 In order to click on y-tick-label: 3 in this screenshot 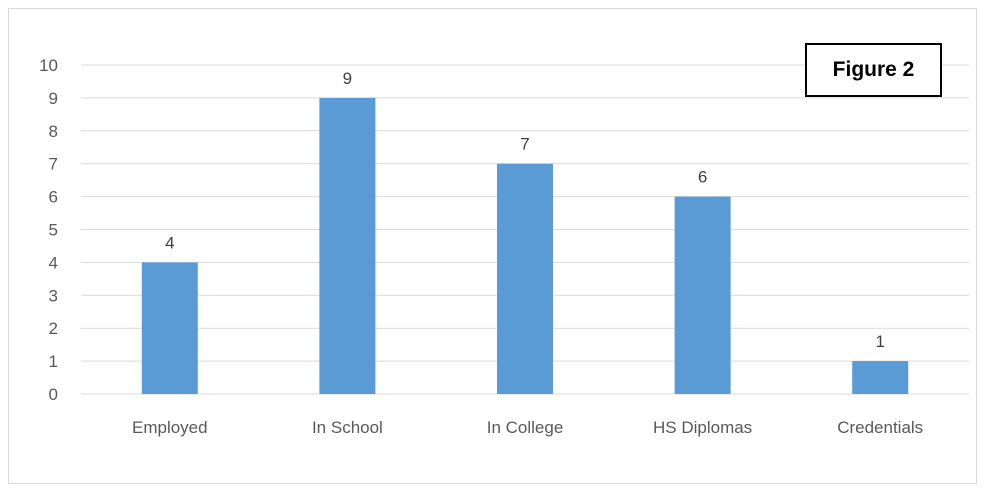, I will do `click(53, 295)`.